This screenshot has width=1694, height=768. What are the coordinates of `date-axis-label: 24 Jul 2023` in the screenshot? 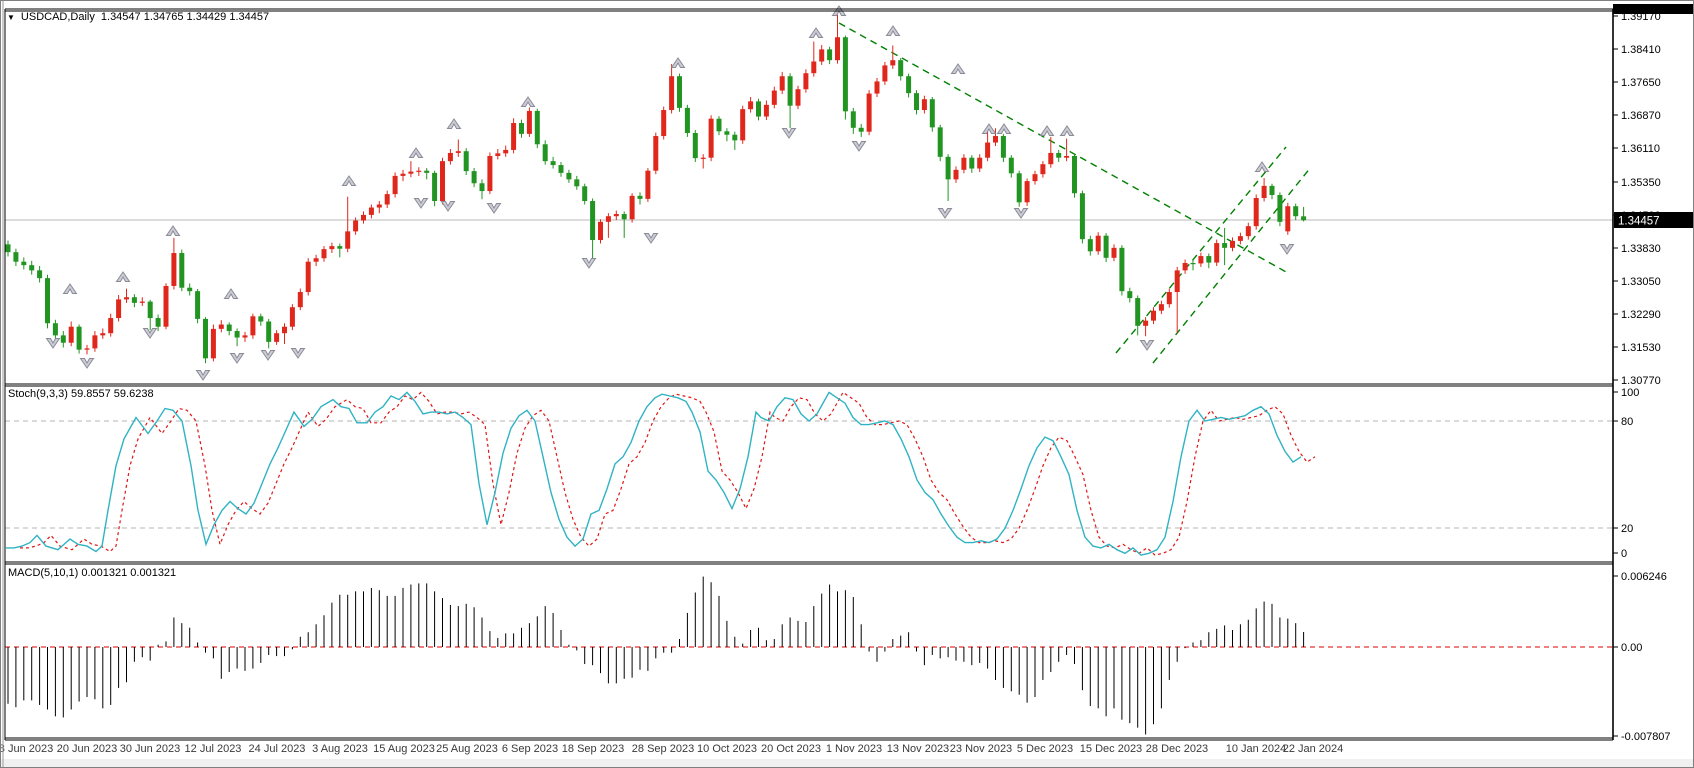 It's located at (277, 749).